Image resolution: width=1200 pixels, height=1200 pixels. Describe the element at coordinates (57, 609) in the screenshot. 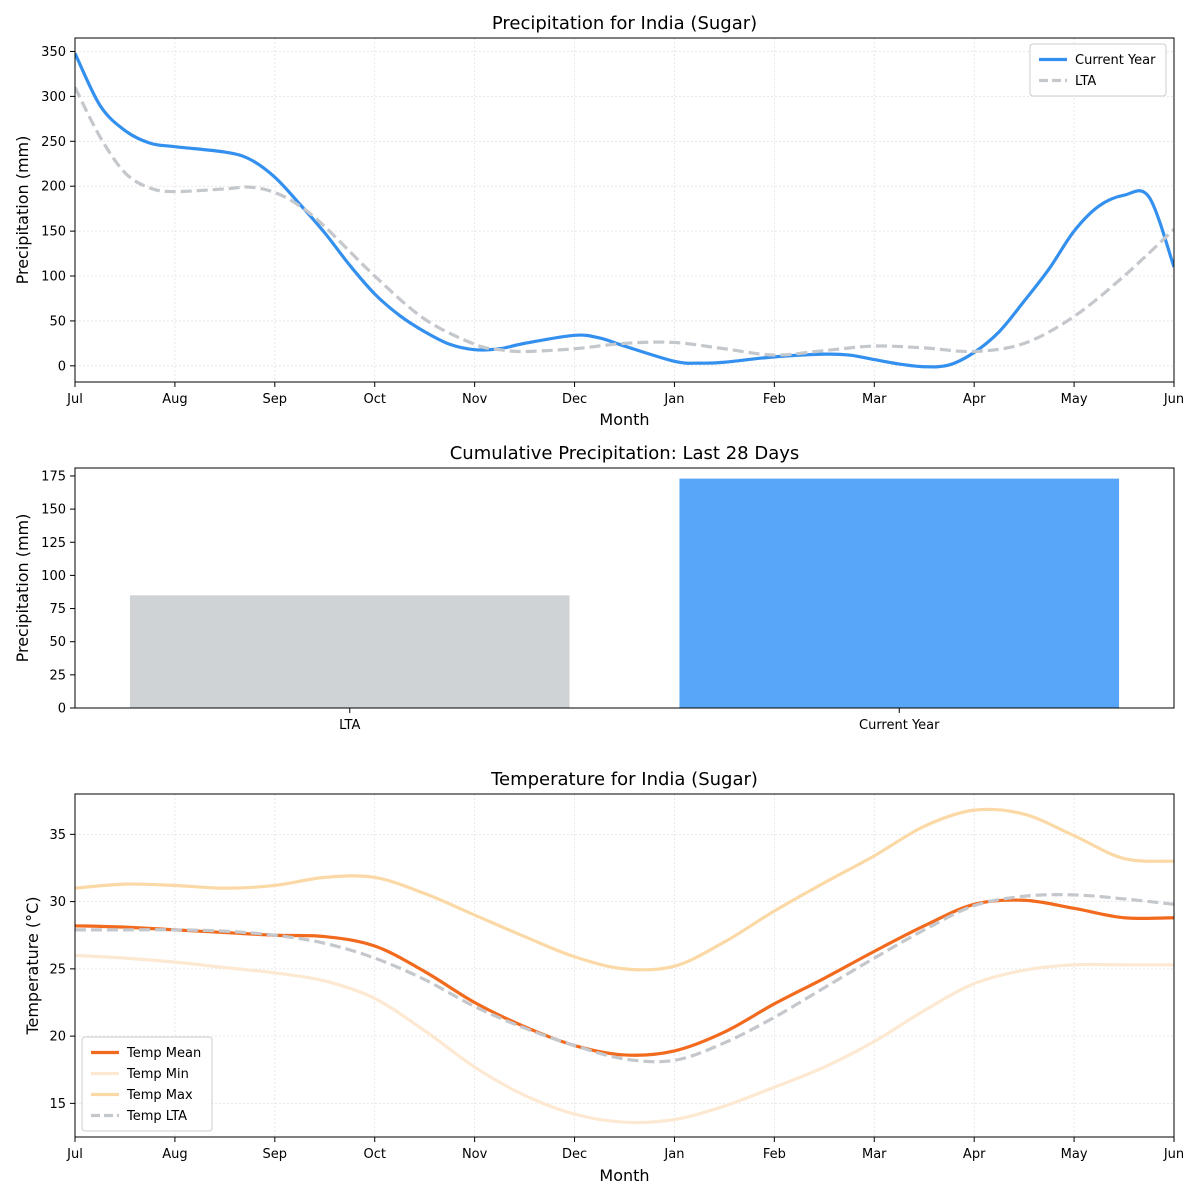

I see `y-tick-label: 75` at that location.